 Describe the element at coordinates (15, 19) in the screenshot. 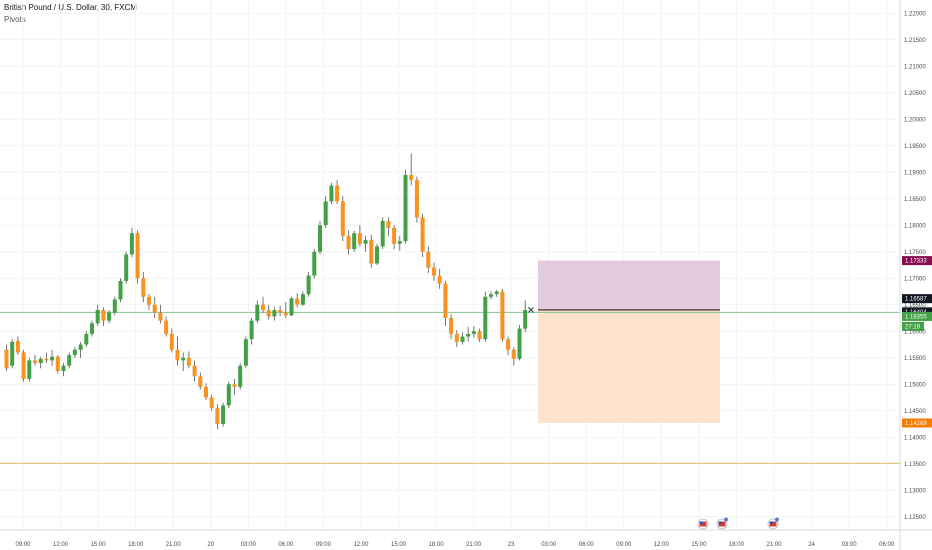

I see `indicator-label: Pivots` at that location.